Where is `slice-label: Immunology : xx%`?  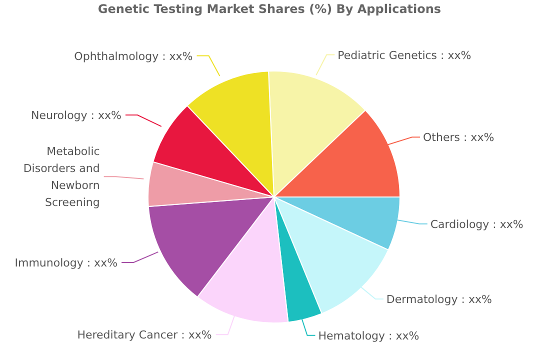 slice-label: Immunology : xx% is located at coordinates (66, 262).